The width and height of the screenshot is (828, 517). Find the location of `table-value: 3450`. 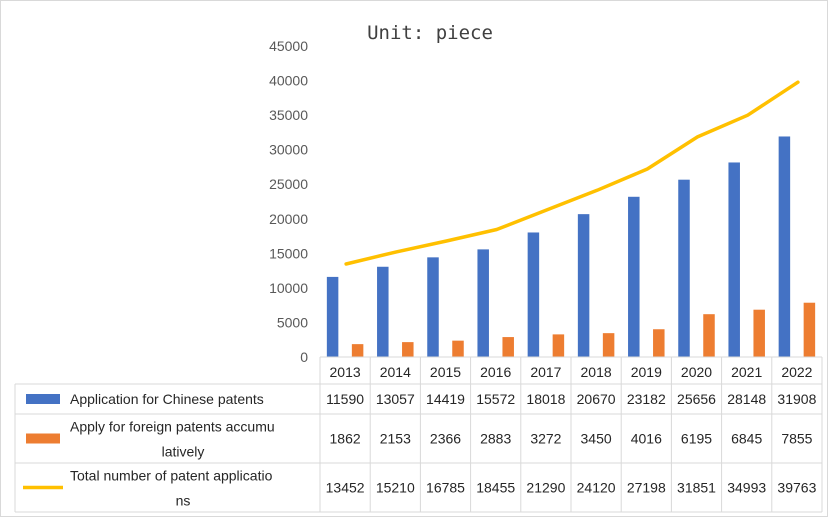

table-value: 3450 is located at coordinates (596, 439).